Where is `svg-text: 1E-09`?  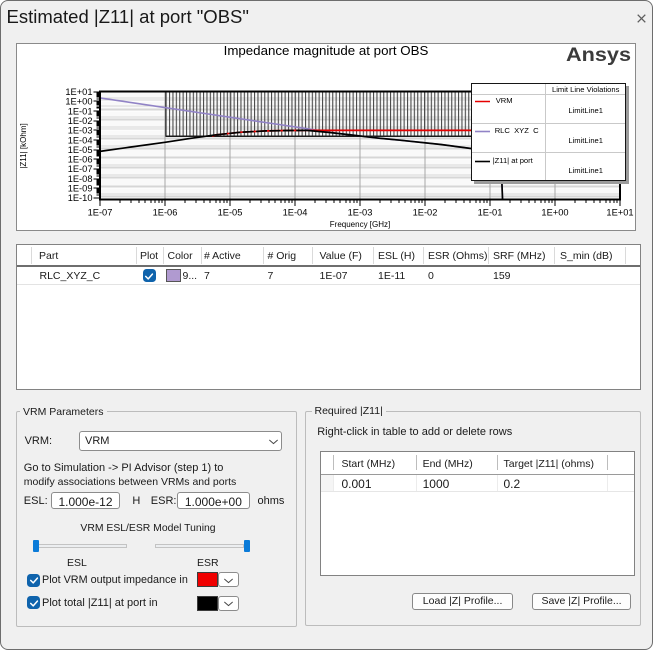
svg-text: 1E-09 is located at coordinates (80, 189).